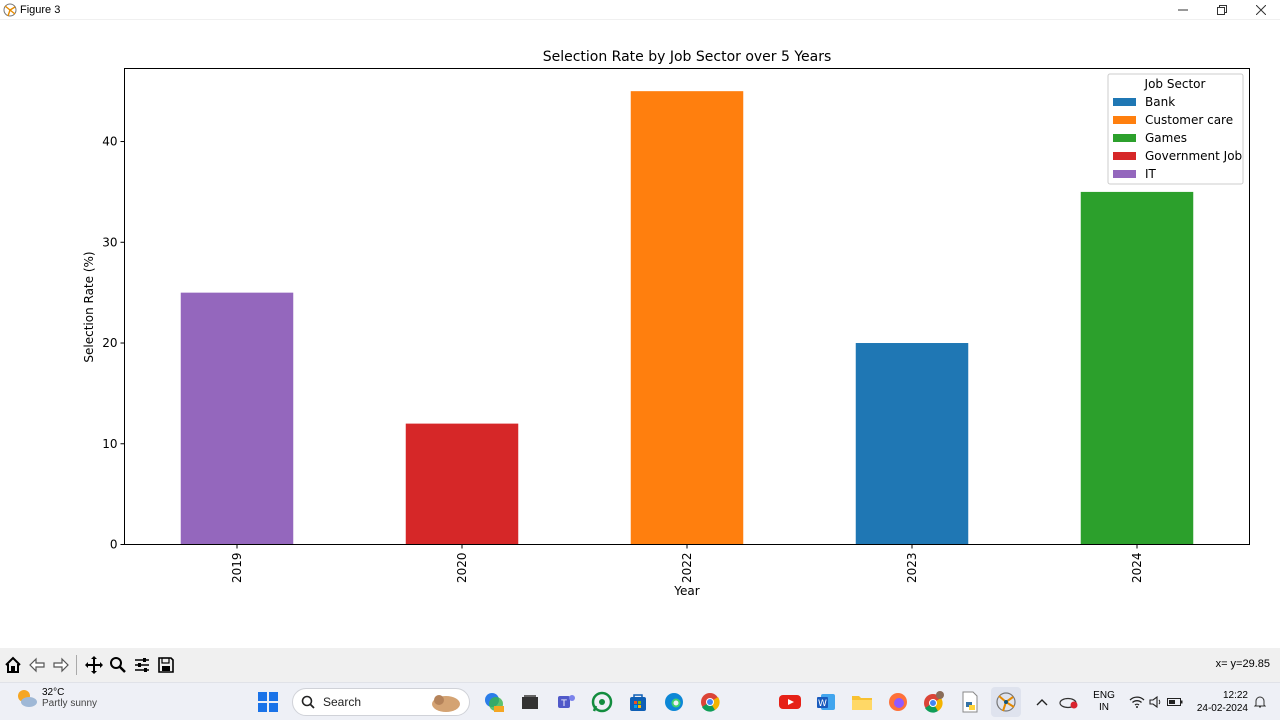  Describe the element at coordinates (1166, 138) in the screenshot. I see `legend-label: Games` at that location.